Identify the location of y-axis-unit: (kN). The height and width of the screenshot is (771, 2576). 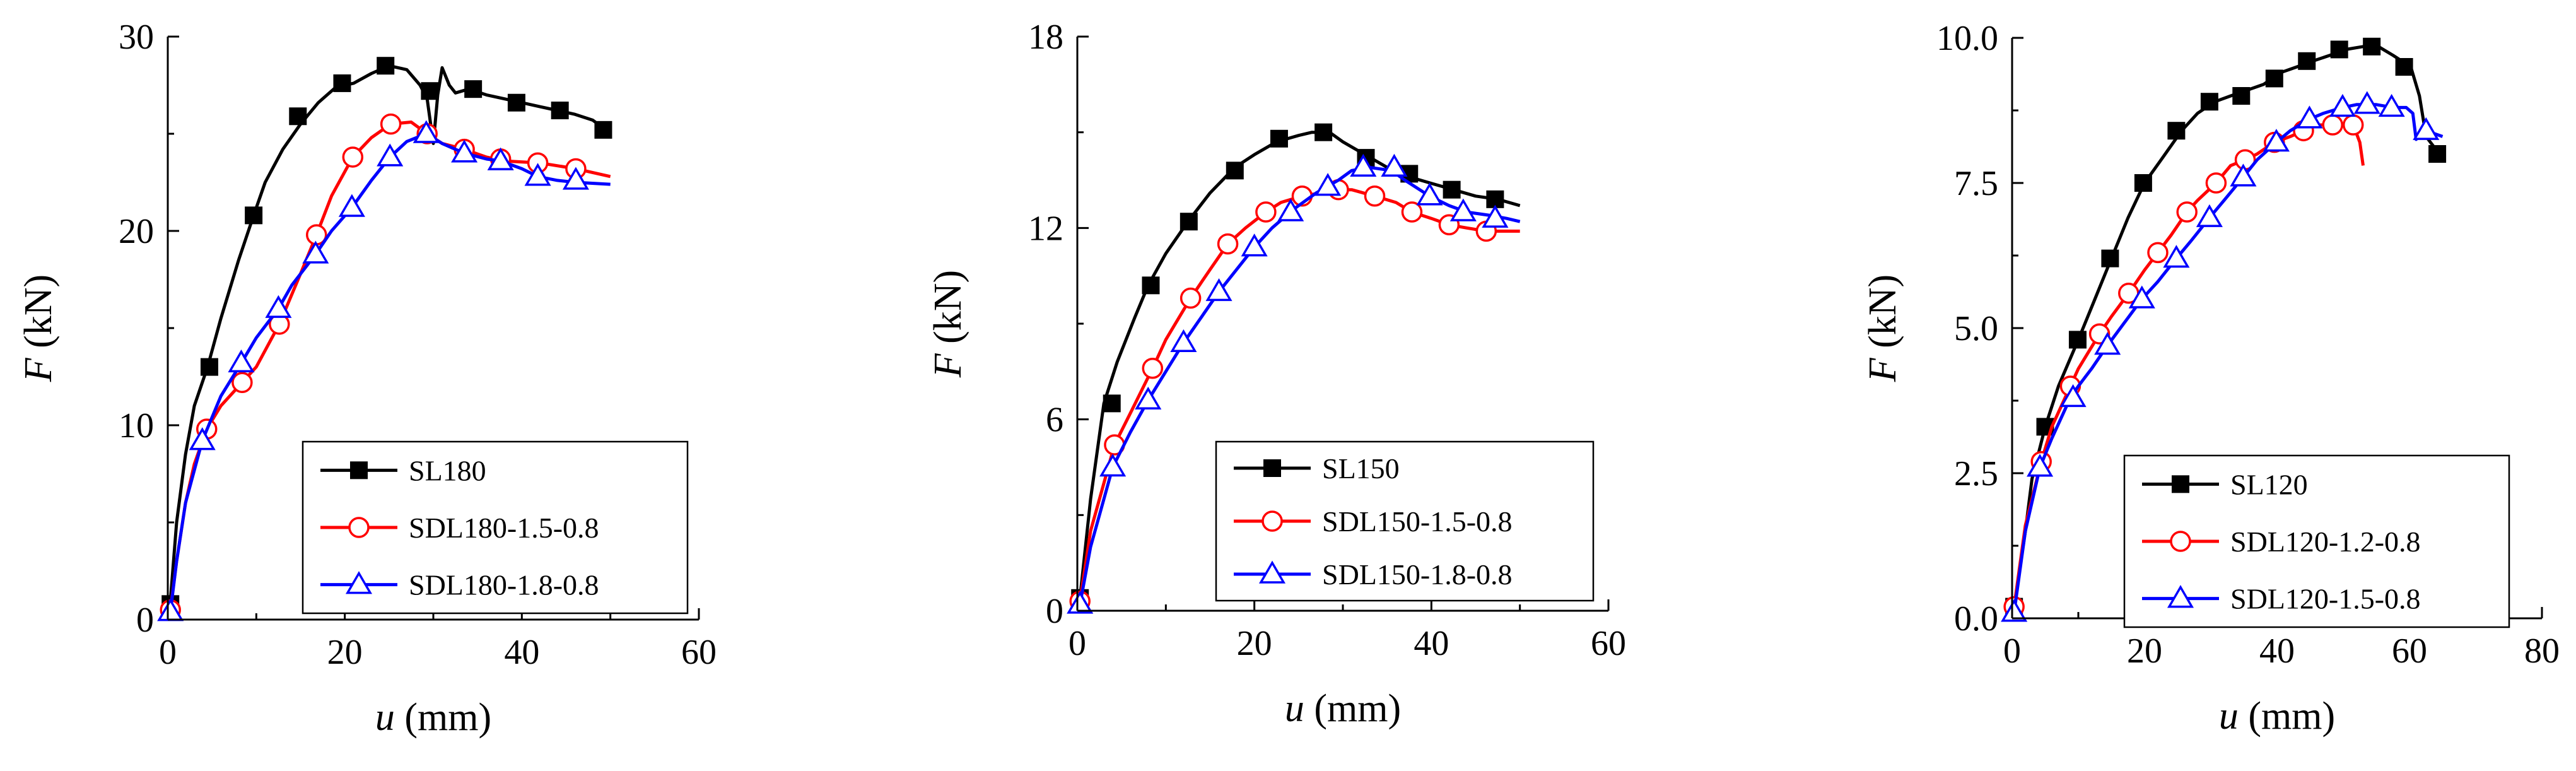
(948, 312).